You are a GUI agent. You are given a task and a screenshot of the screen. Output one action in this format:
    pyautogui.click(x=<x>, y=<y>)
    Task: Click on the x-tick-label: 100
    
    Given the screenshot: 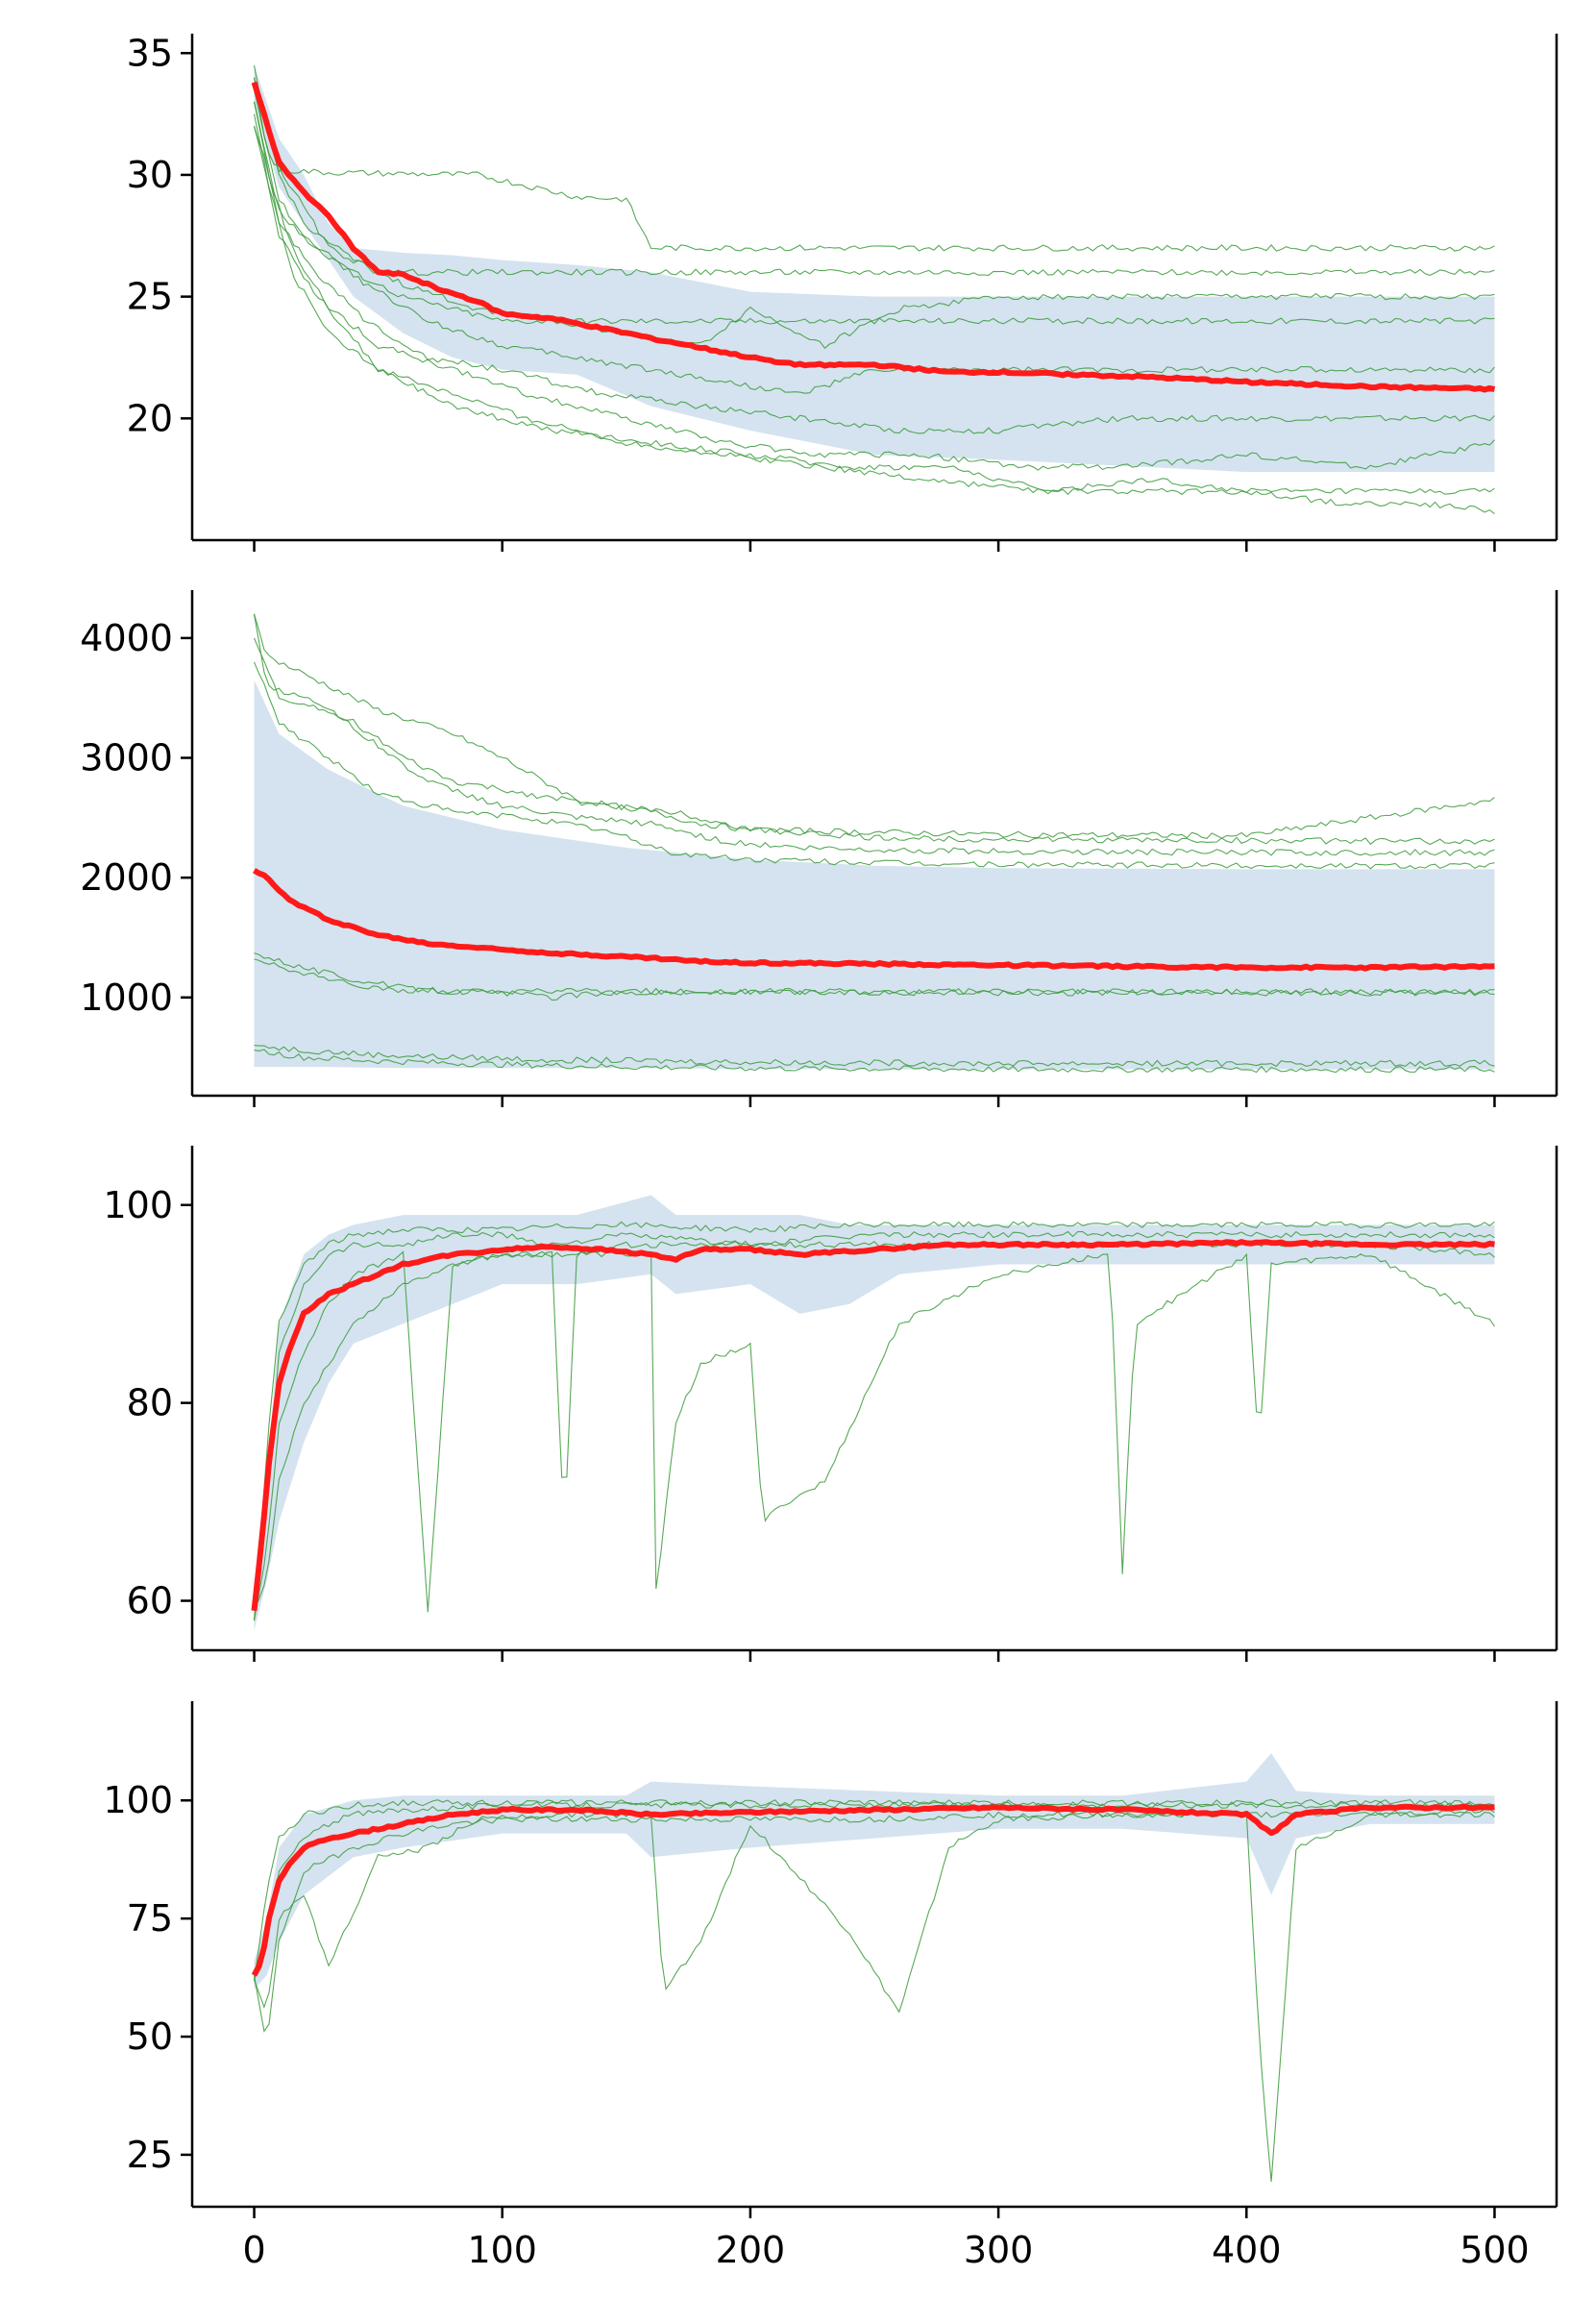 What is the action you would take?
    pyautogui.click(x=502, y=2250)
    